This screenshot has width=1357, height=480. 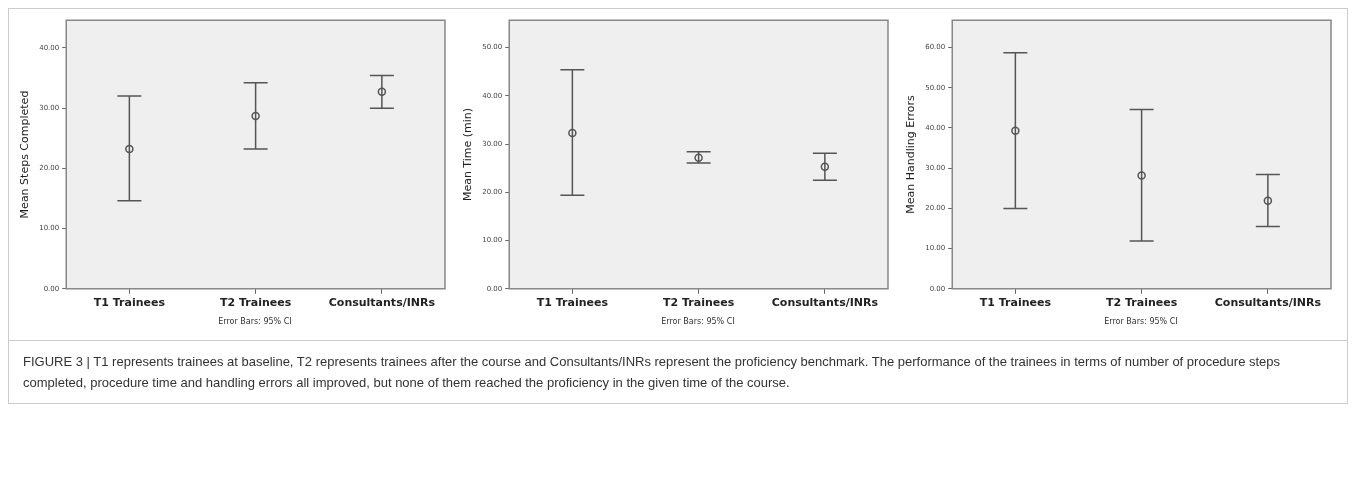 I want to click on caption: FIGURE 3 | T1 represents trainees at baseline, T2 represents trainees after the course and Consultants/INRs represent the proficiency benchmark. The performance of the trainees in terms of number of procedure steps completed, procedure time and handling errors all improved, but none of them reached the proficiency in the given time of the course., so click(x=652, y=372).